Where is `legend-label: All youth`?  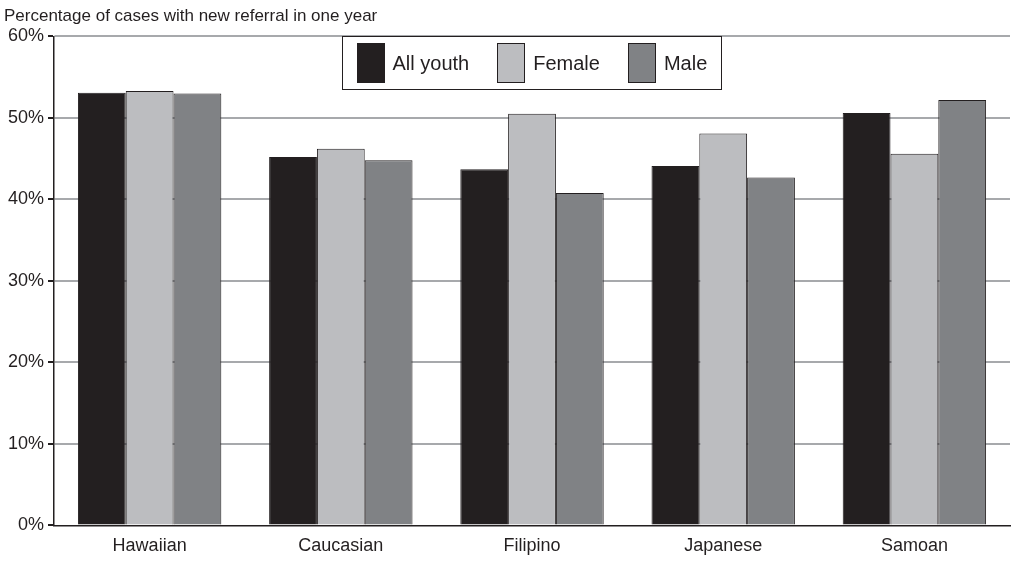 legend-label: All youth is located at coordinates (431, 63).